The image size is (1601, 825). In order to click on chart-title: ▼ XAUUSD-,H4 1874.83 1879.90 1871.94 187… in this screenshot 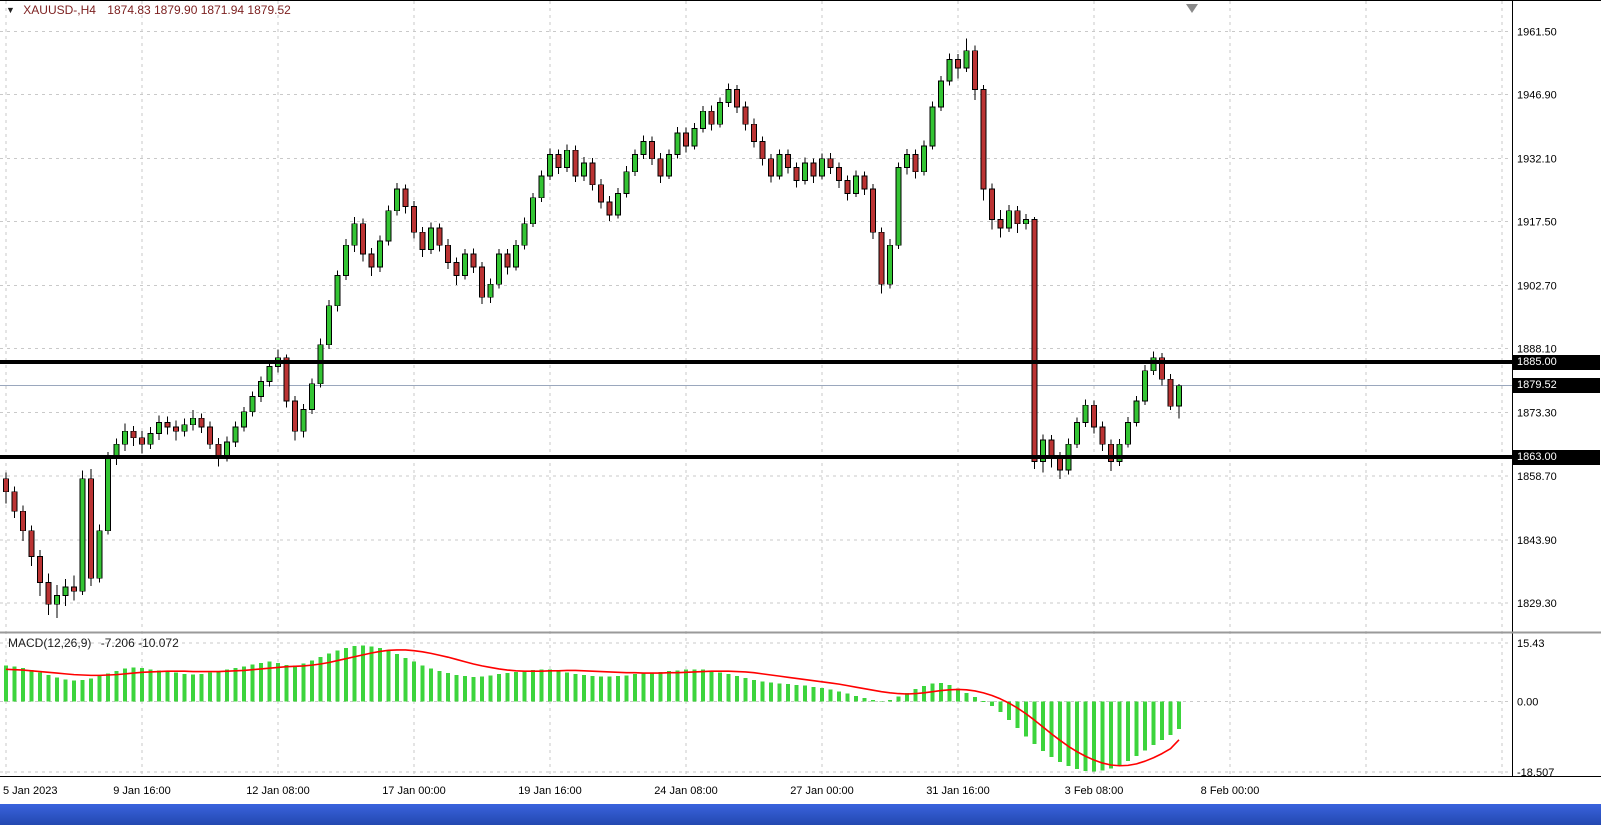, I will do `click(148, 10)`.